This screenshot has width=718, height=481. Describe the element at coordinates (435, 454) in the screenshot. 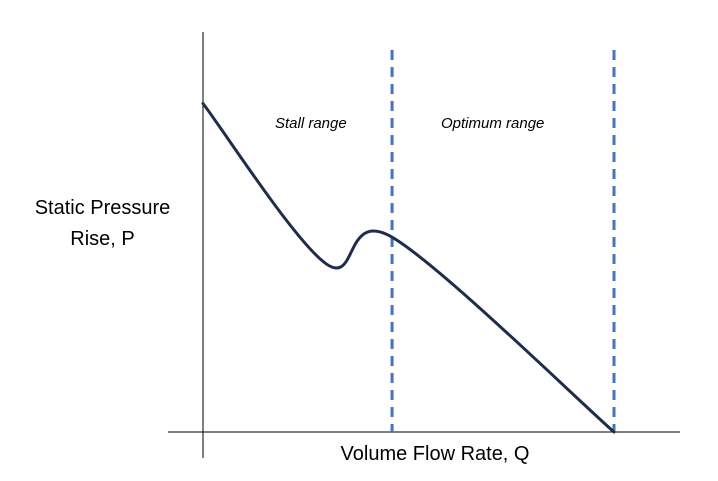

I see `x-axis-label: Volume Flow Rate, Q` at that location.